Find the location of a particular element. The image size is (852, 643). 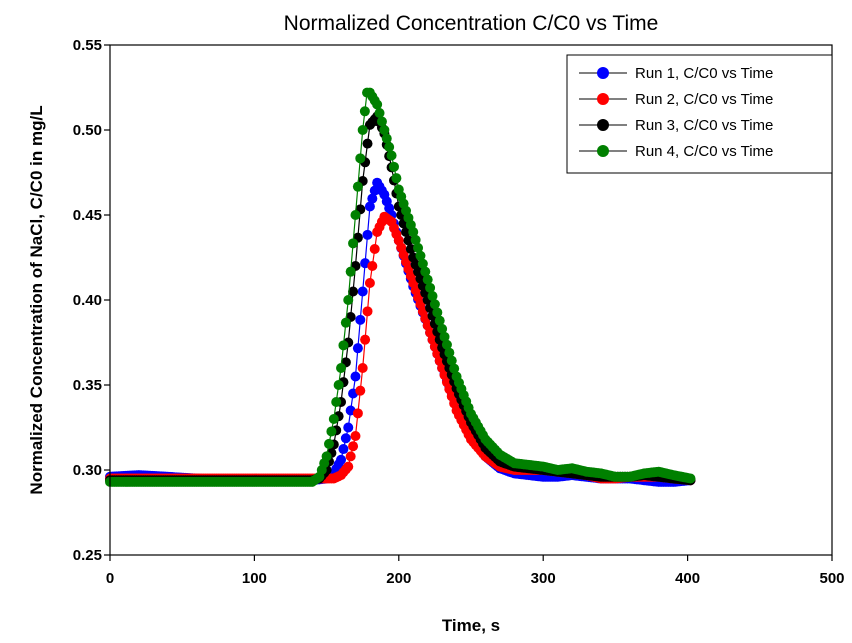

x-tick-label: 100 is located at coordinates (254, 578).